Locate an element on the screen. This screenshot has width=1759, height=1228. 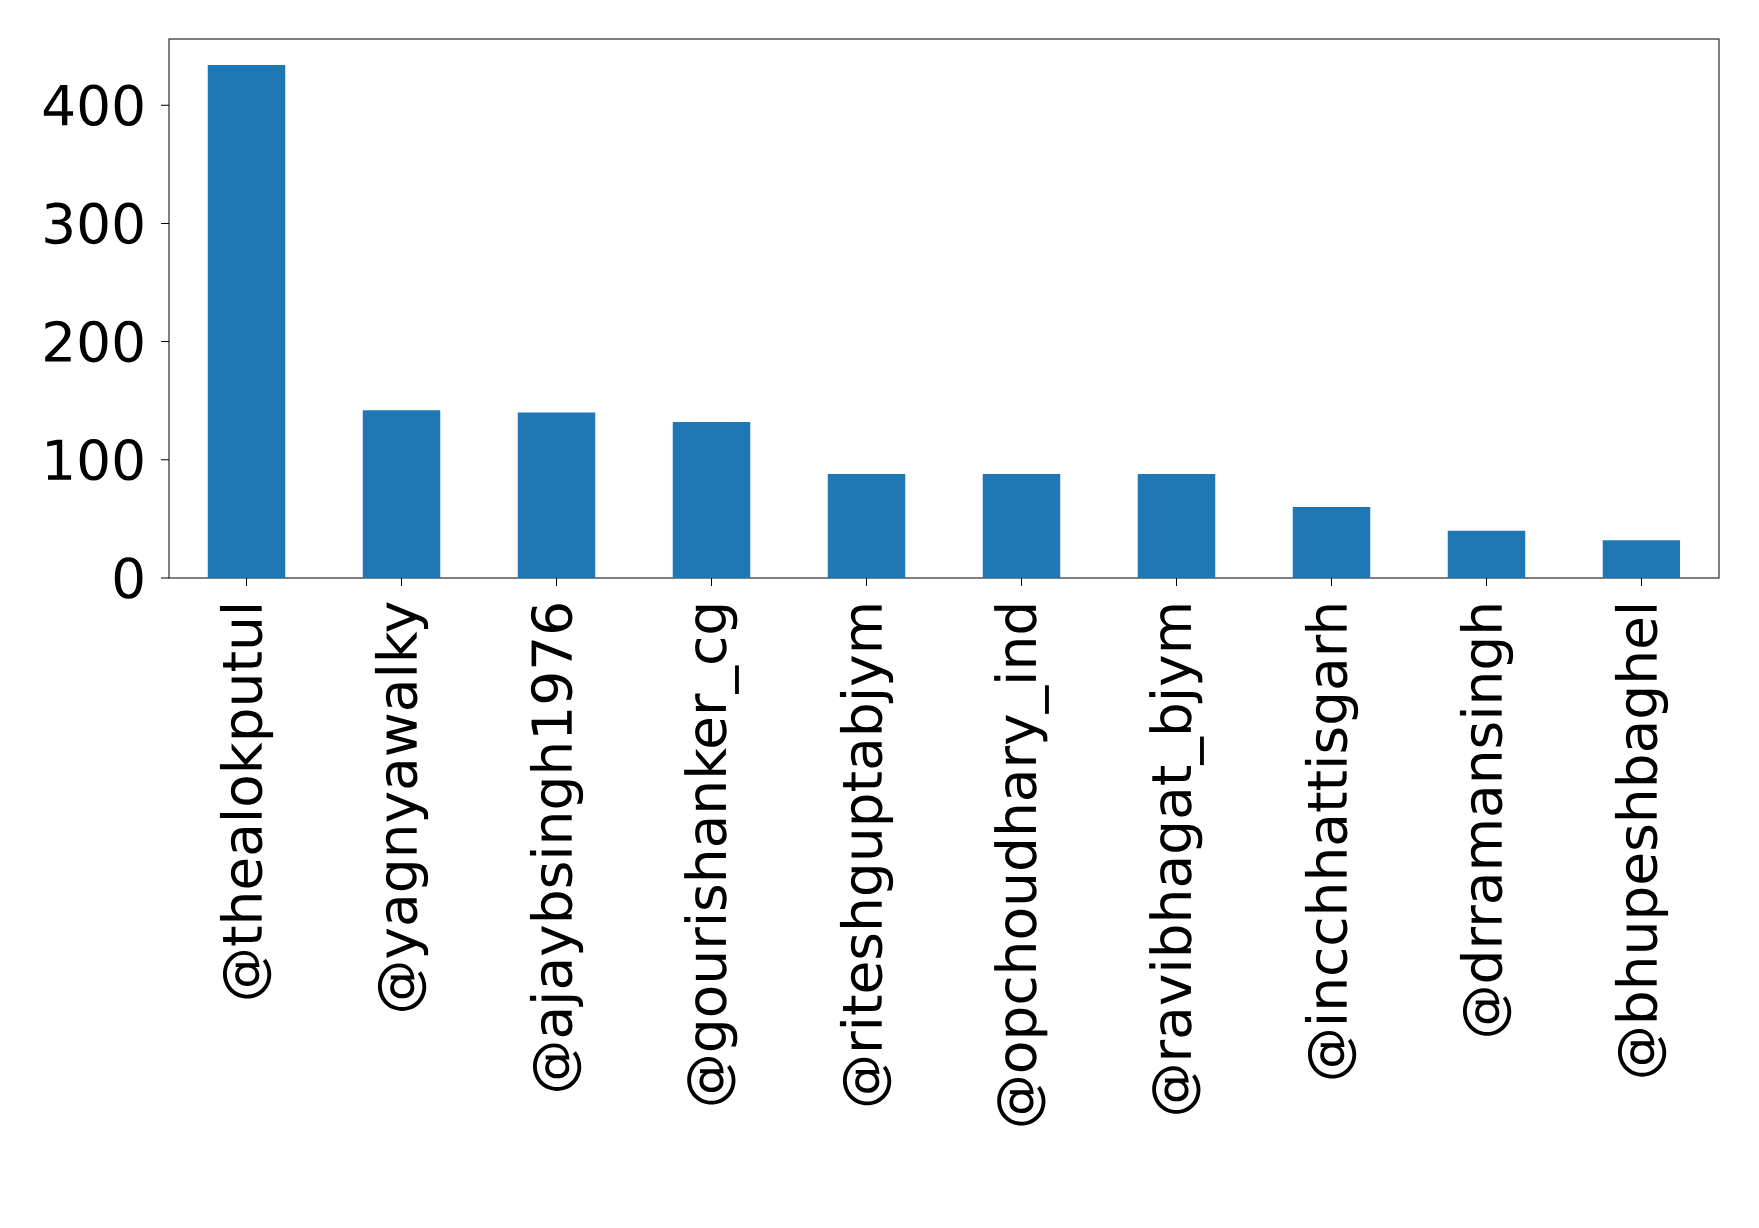
x-tick-label: @incchhattisgarh is located at coordinates (1331, 842).